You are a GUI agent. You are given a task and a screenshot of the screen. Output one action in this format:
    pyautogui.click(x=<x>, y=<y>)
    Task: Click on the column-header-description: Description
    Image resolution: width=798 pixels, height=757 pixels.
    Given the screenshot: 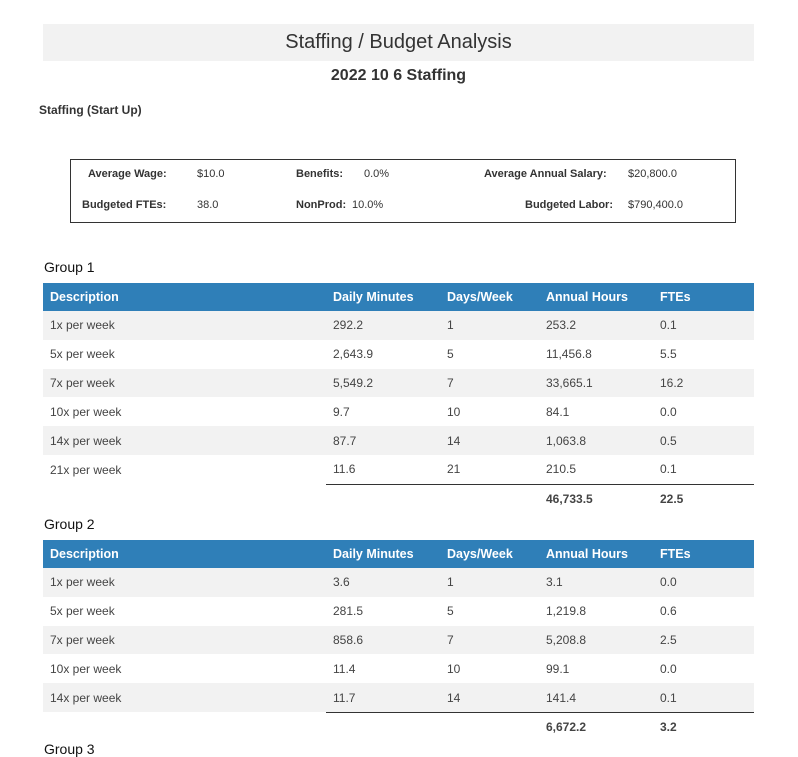 What is the action you would take?
    pyautogui.click(x=184, y=554)
    